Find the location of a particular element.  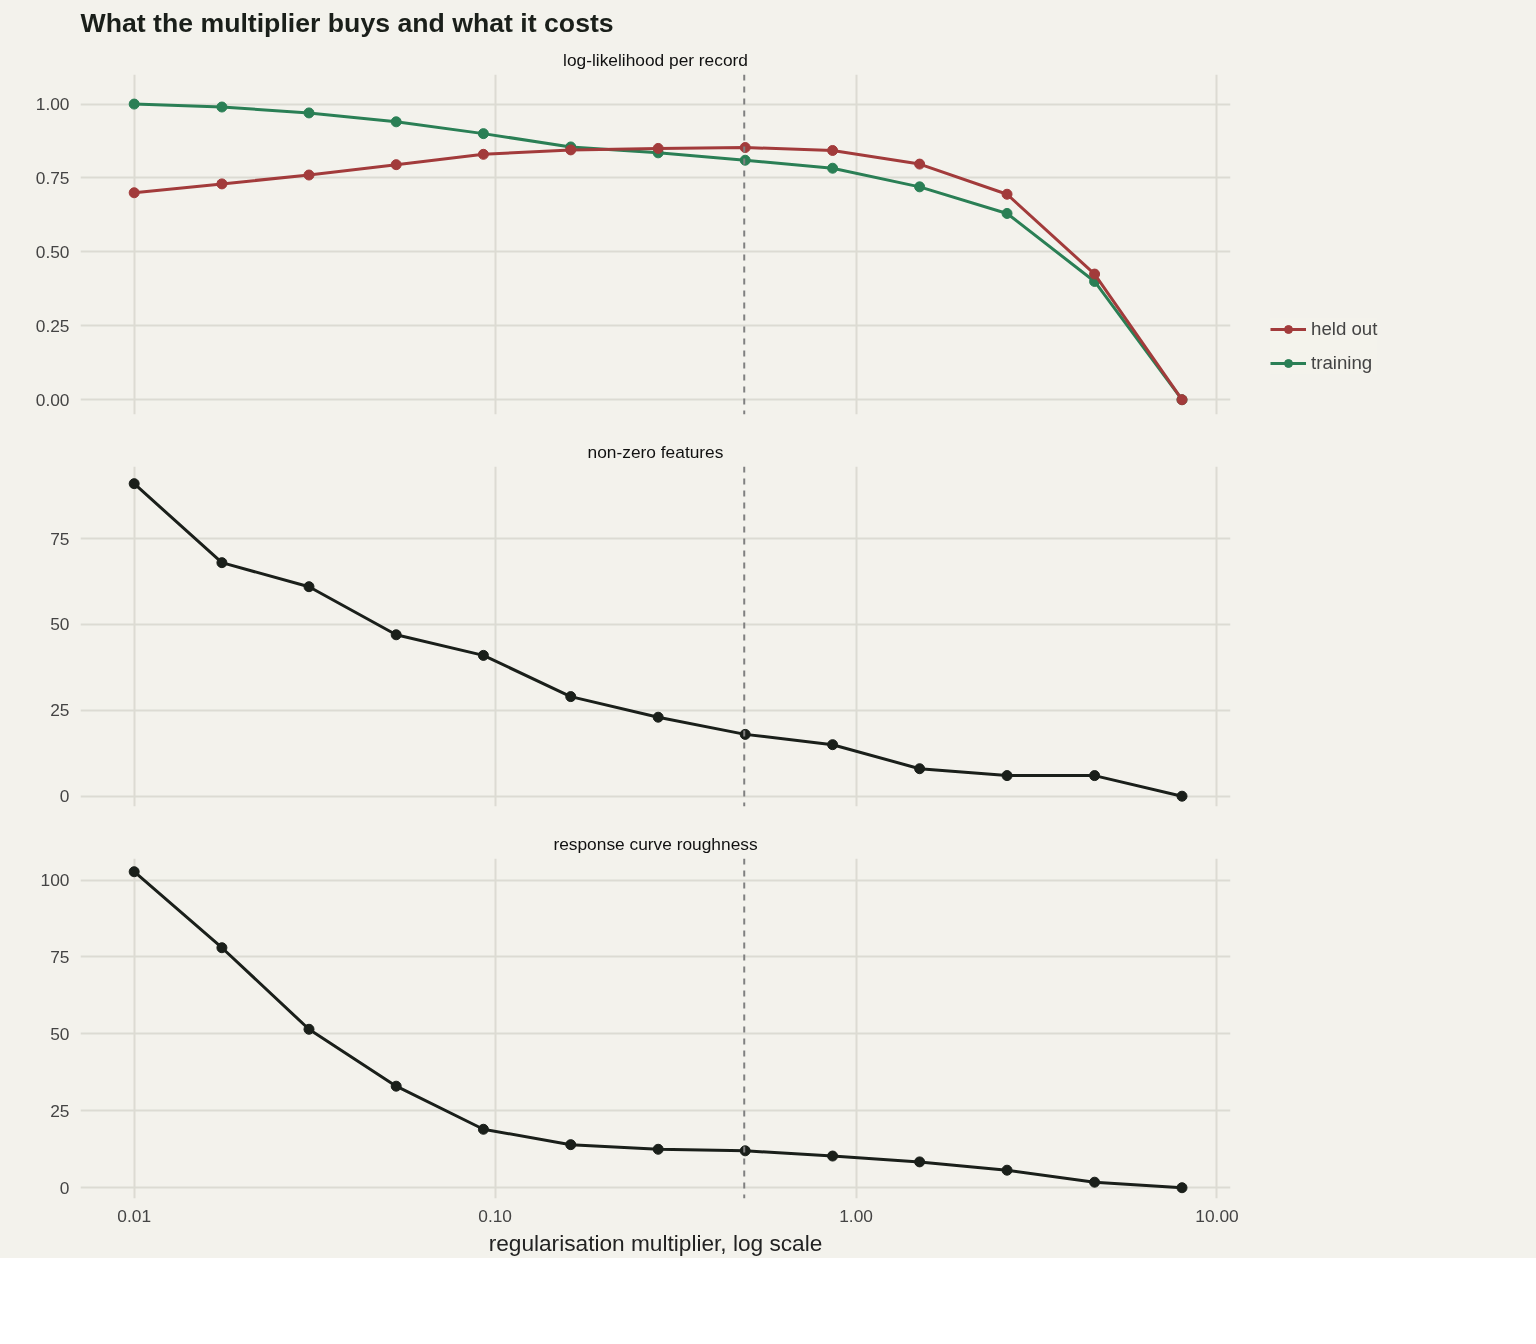

y-tick-label: 0.75 is located at coordinates (52, 177).